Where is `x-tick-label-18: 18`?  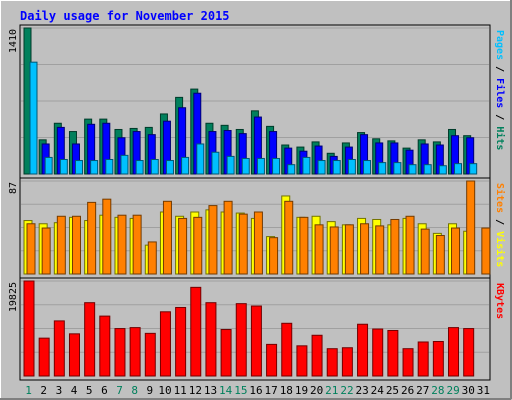
x-tick-label-18: 18 is located at coordinates (286, 390).